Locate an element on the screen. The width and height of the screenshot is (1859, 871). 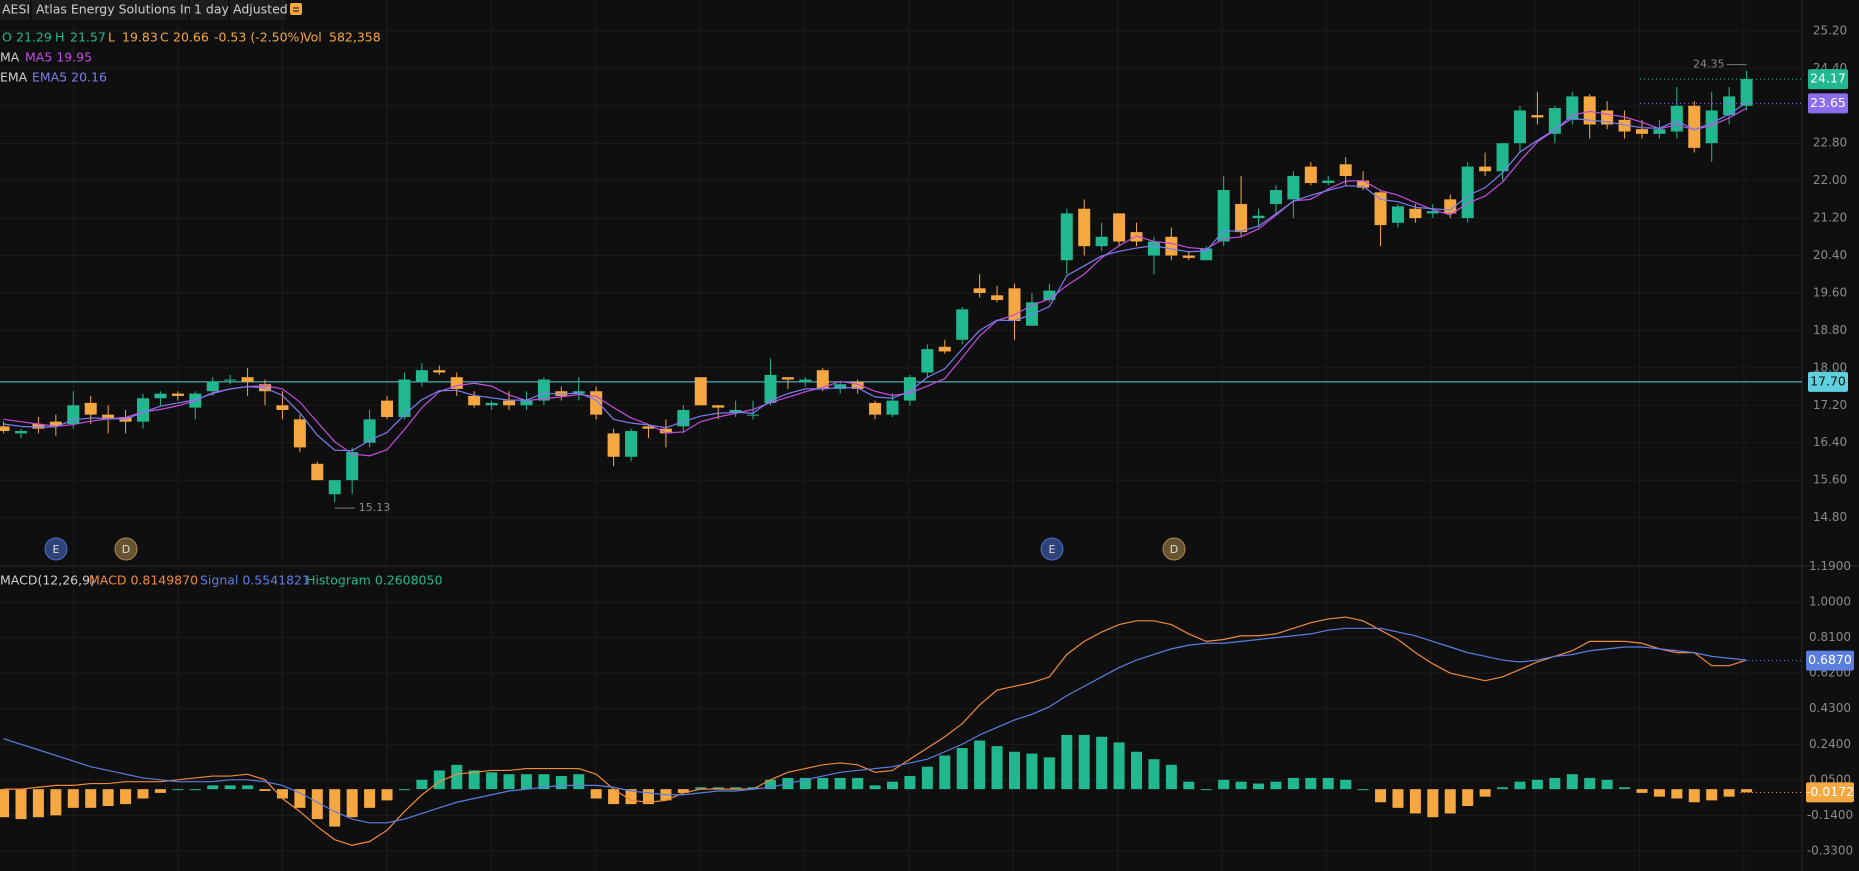
symbol-box is located at coordinates (15, 10).